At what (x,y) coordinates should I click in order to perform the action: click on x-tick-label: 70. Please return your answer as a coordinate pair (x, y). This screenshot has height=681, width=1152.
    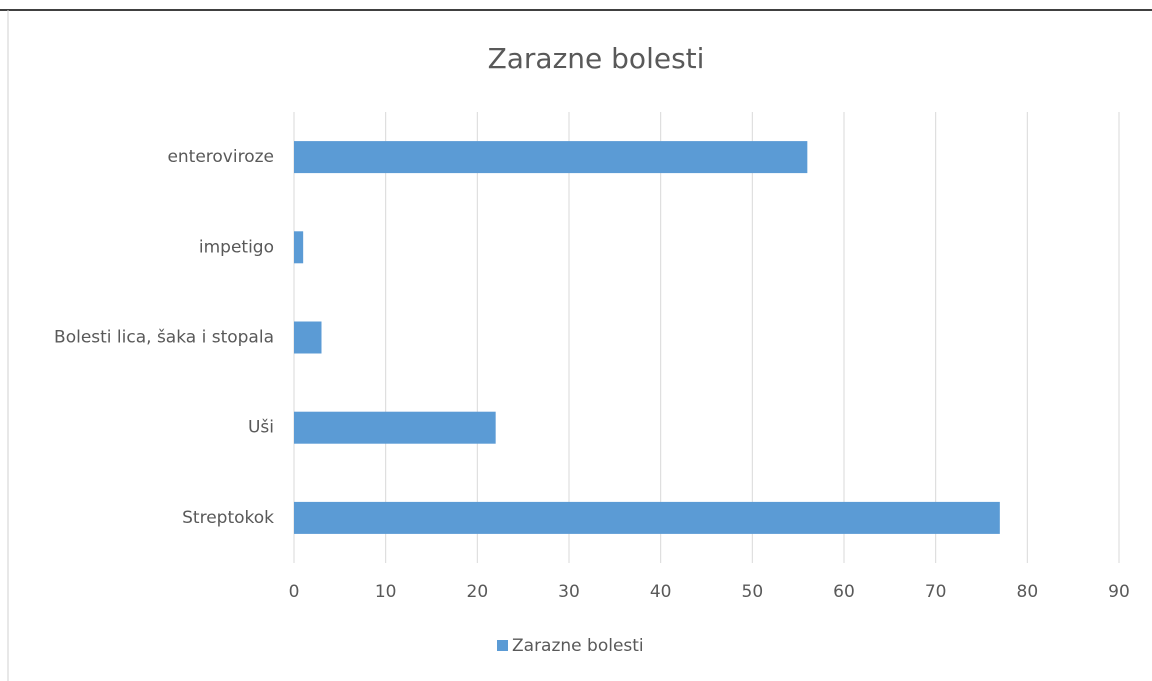
    Looking at the image, I should click on (936, 592).